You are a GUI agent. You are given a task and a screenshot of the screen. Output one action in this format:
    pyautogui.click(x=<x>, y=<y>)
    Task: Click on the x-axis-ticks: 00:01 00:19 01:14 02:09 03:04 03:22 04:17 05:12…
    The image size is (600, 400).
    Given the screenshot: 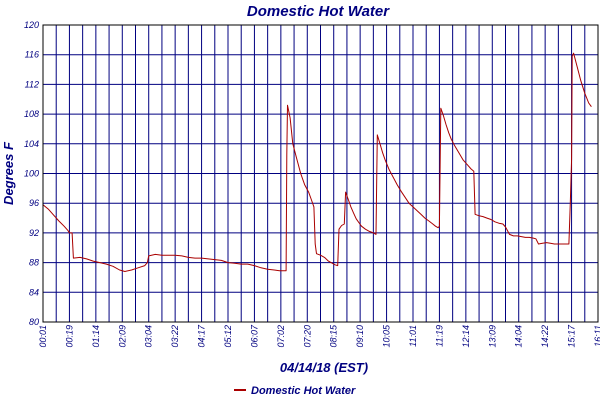 What is the action you would take?
    pyautogui.click(x=319, y=336)
    